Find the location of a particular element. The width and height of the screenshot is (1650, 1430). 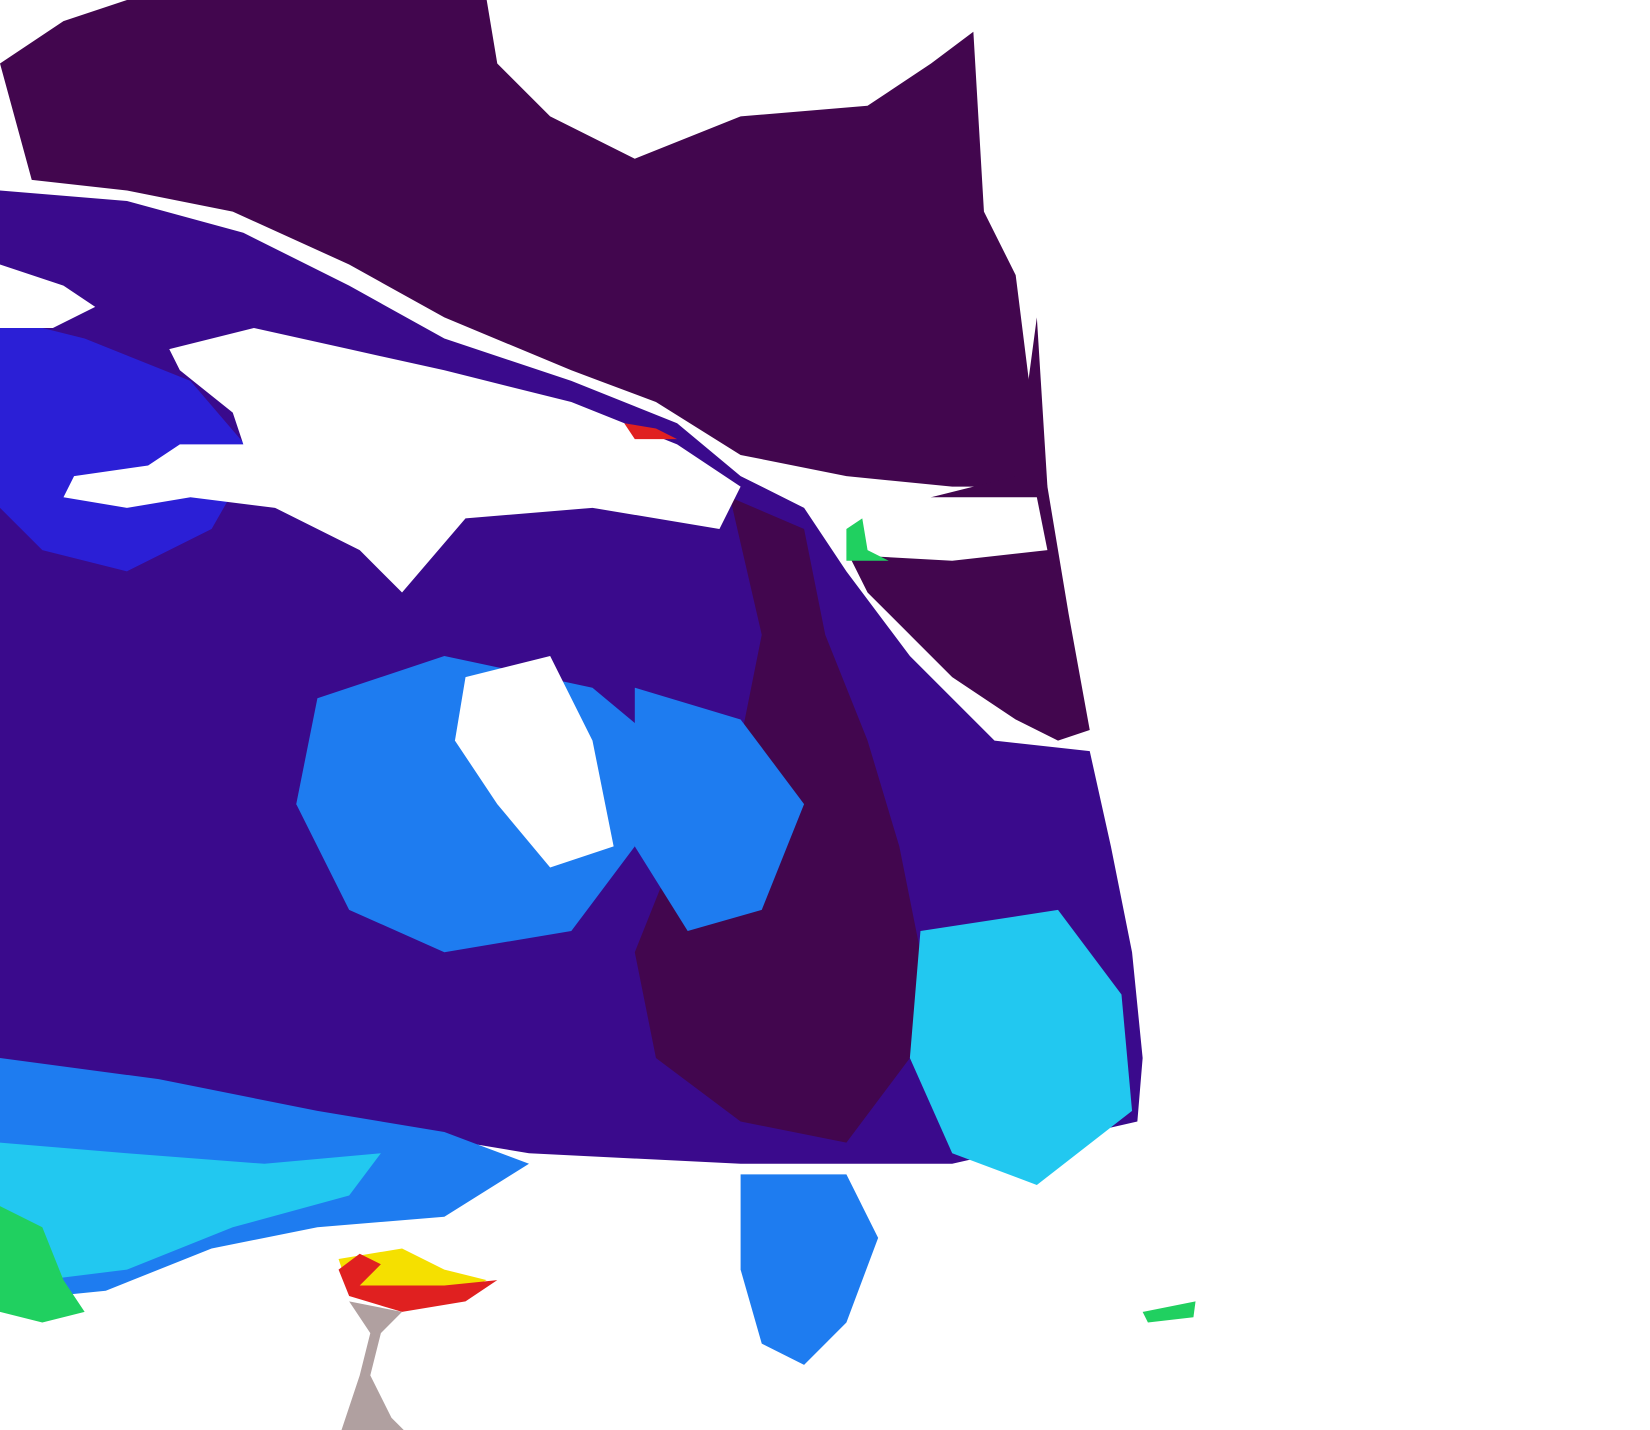

sea-mid-blue is located at coordinates (127, 444).